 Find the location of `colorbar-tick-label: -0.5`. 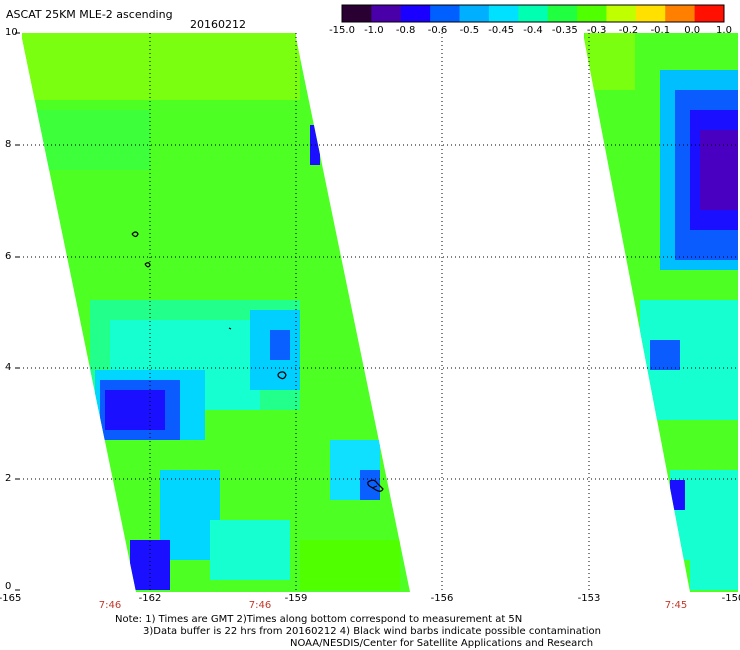

colorbar-tick-label: -0.5 is located at coordinates (469, 30).